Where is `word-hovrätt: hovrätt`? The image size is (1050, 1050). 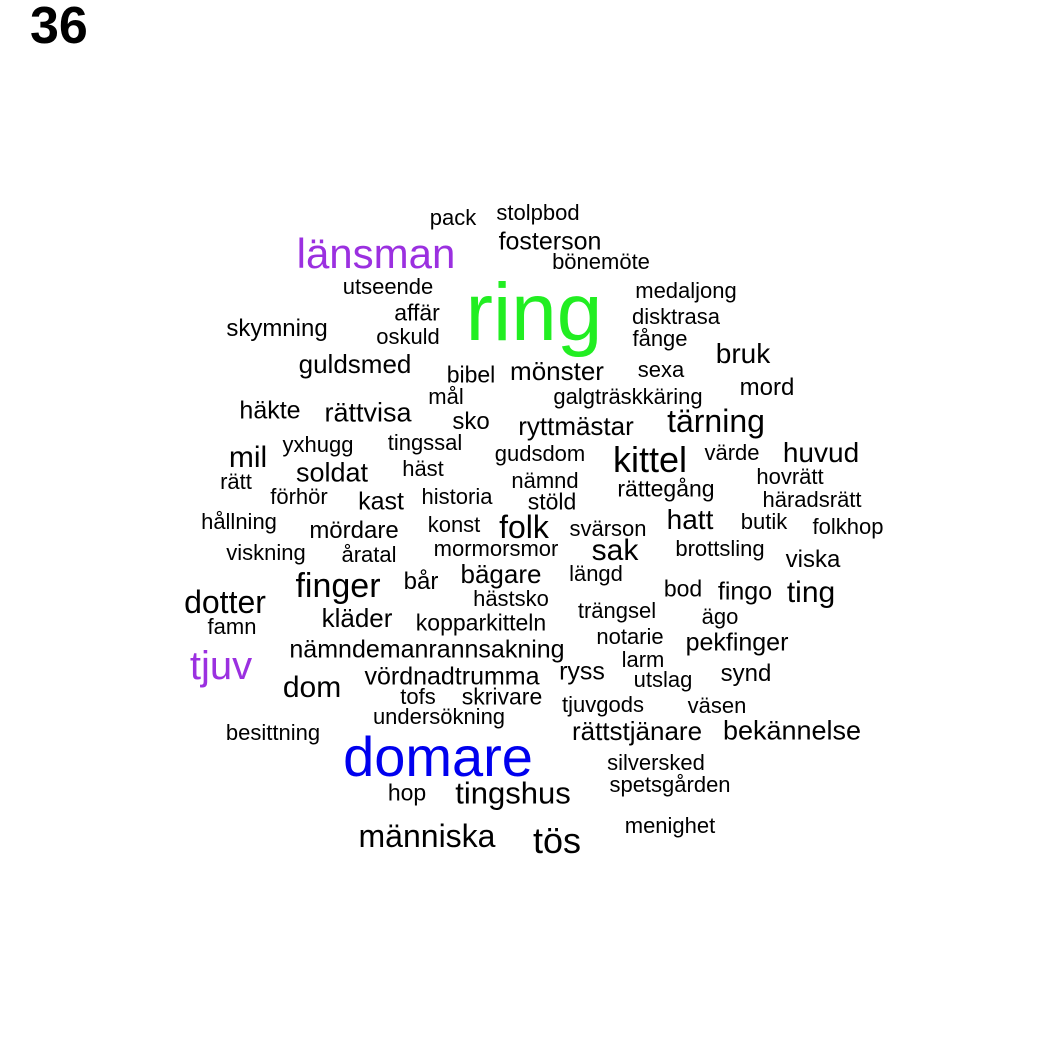
word-hovrätt: hovrätt is located at coordinates (790, 476).